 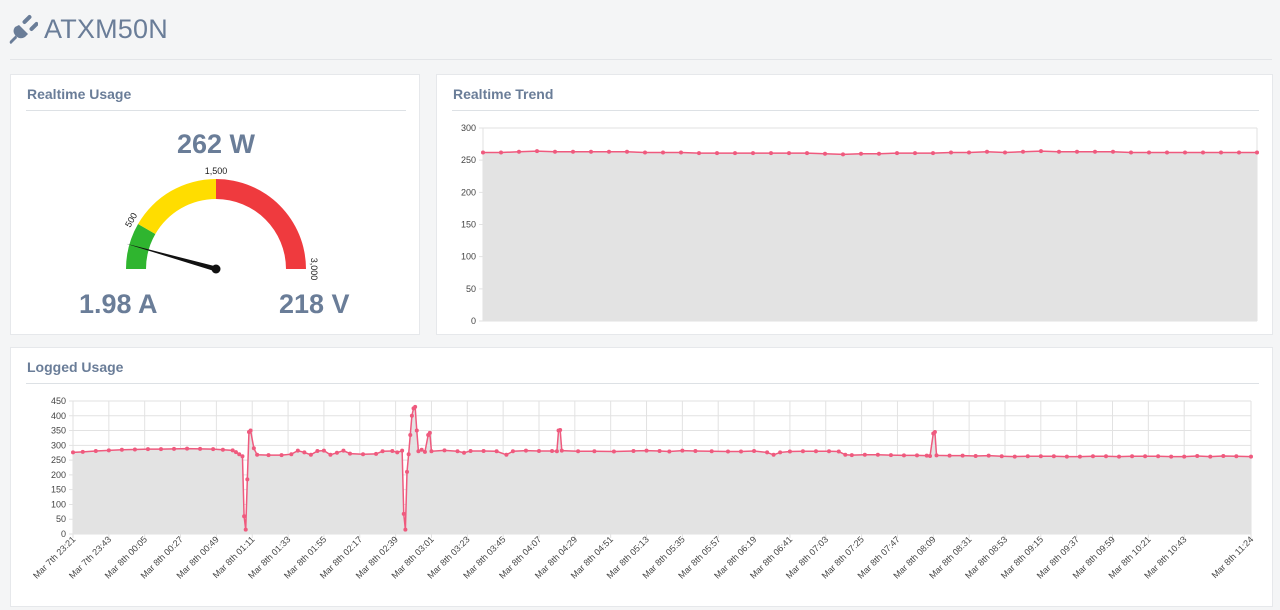 What do you see at coordinates (216, 110) in the screenshot?
I see `card-divider` at bounding box center [216, 110].